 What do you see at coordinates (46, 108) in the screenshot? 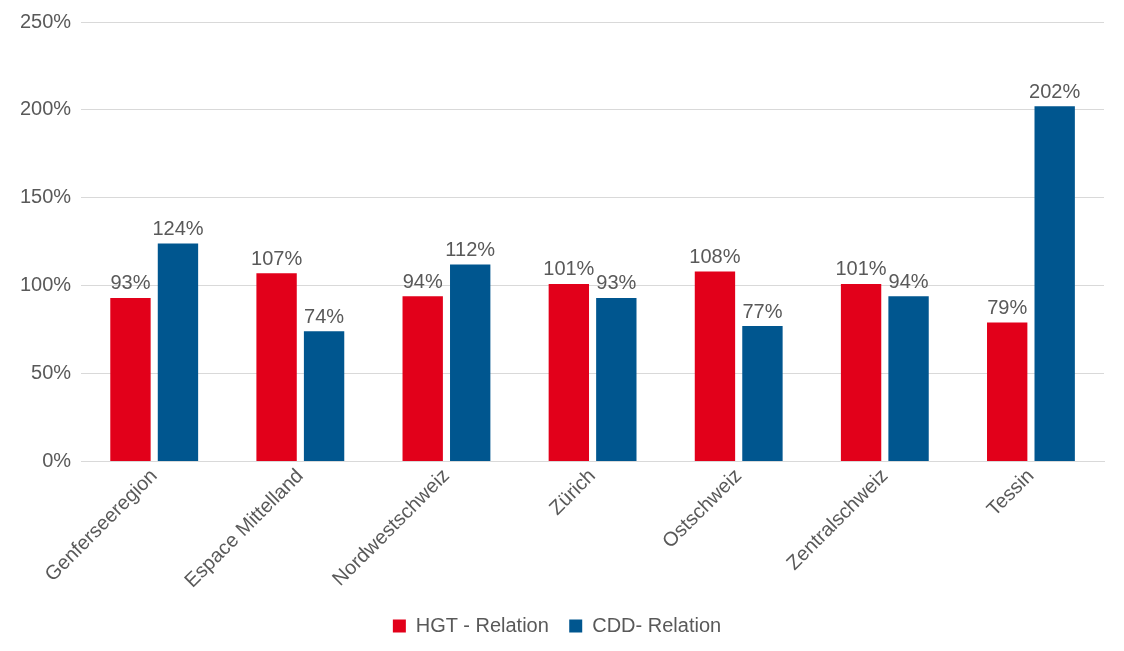
I see `y-tick-label: 200%` at bounding box center [46, 108].